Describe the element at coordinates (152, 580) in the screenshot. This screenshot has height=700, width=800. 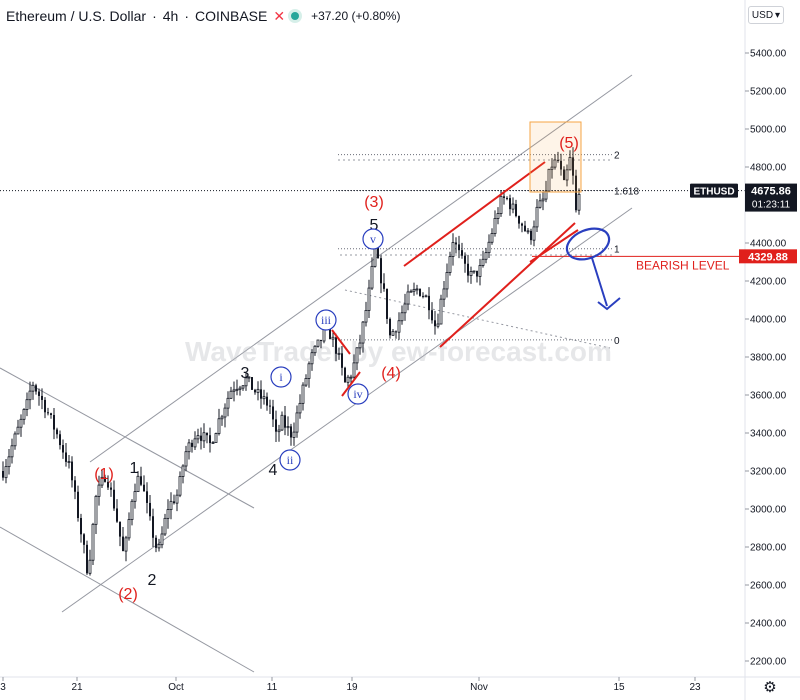
I see `wave-label-black: 2` at that location.